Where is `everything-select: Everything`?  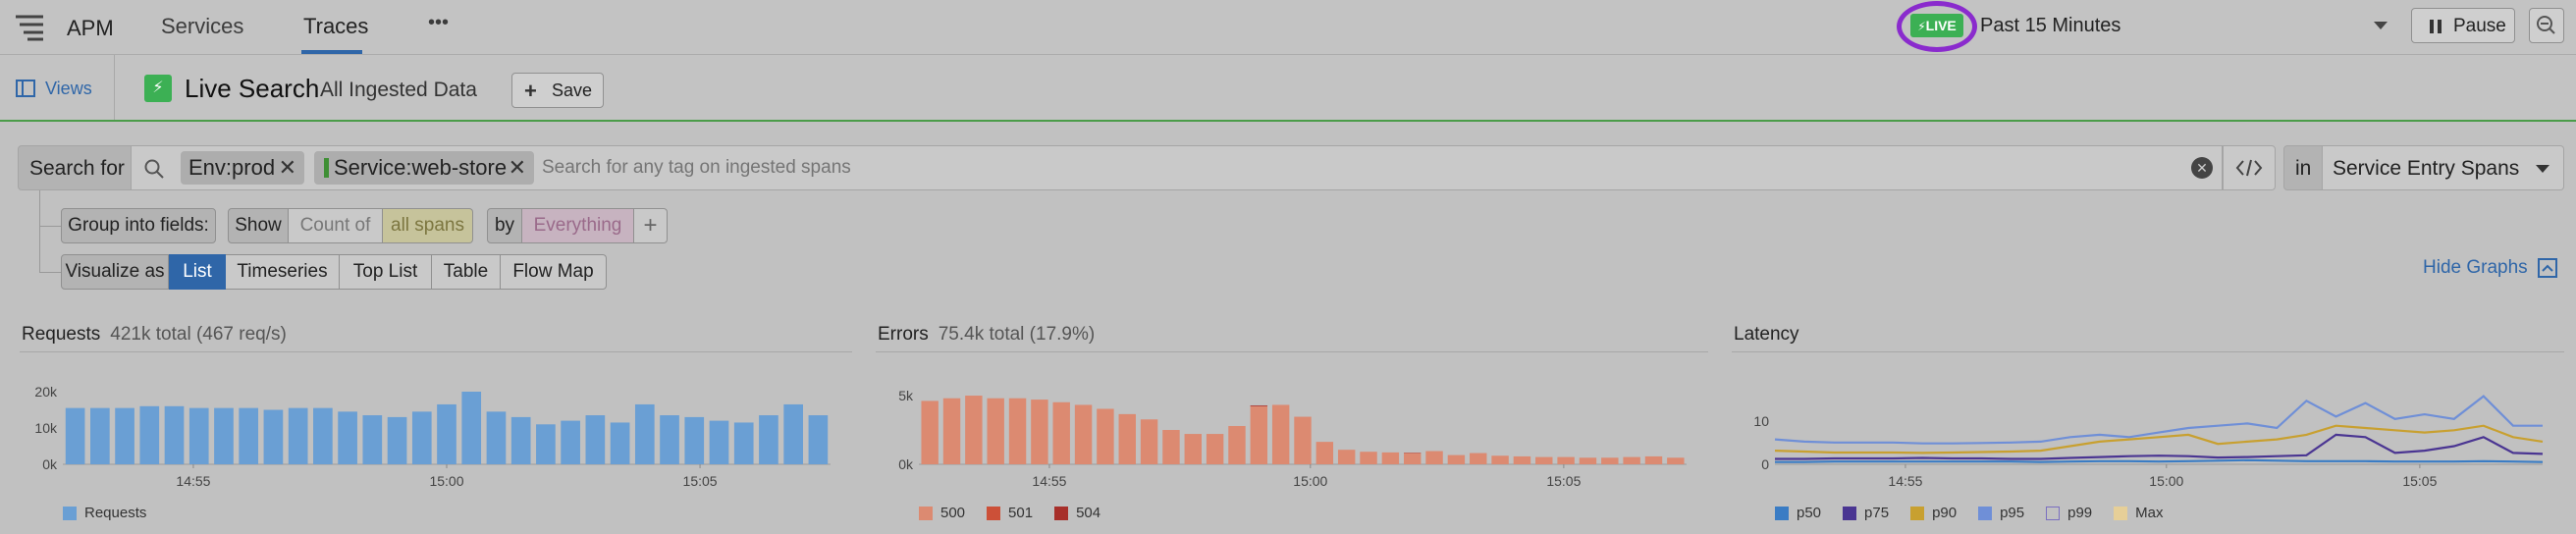
everything-select: Everything is located at coordinates (578, 225).